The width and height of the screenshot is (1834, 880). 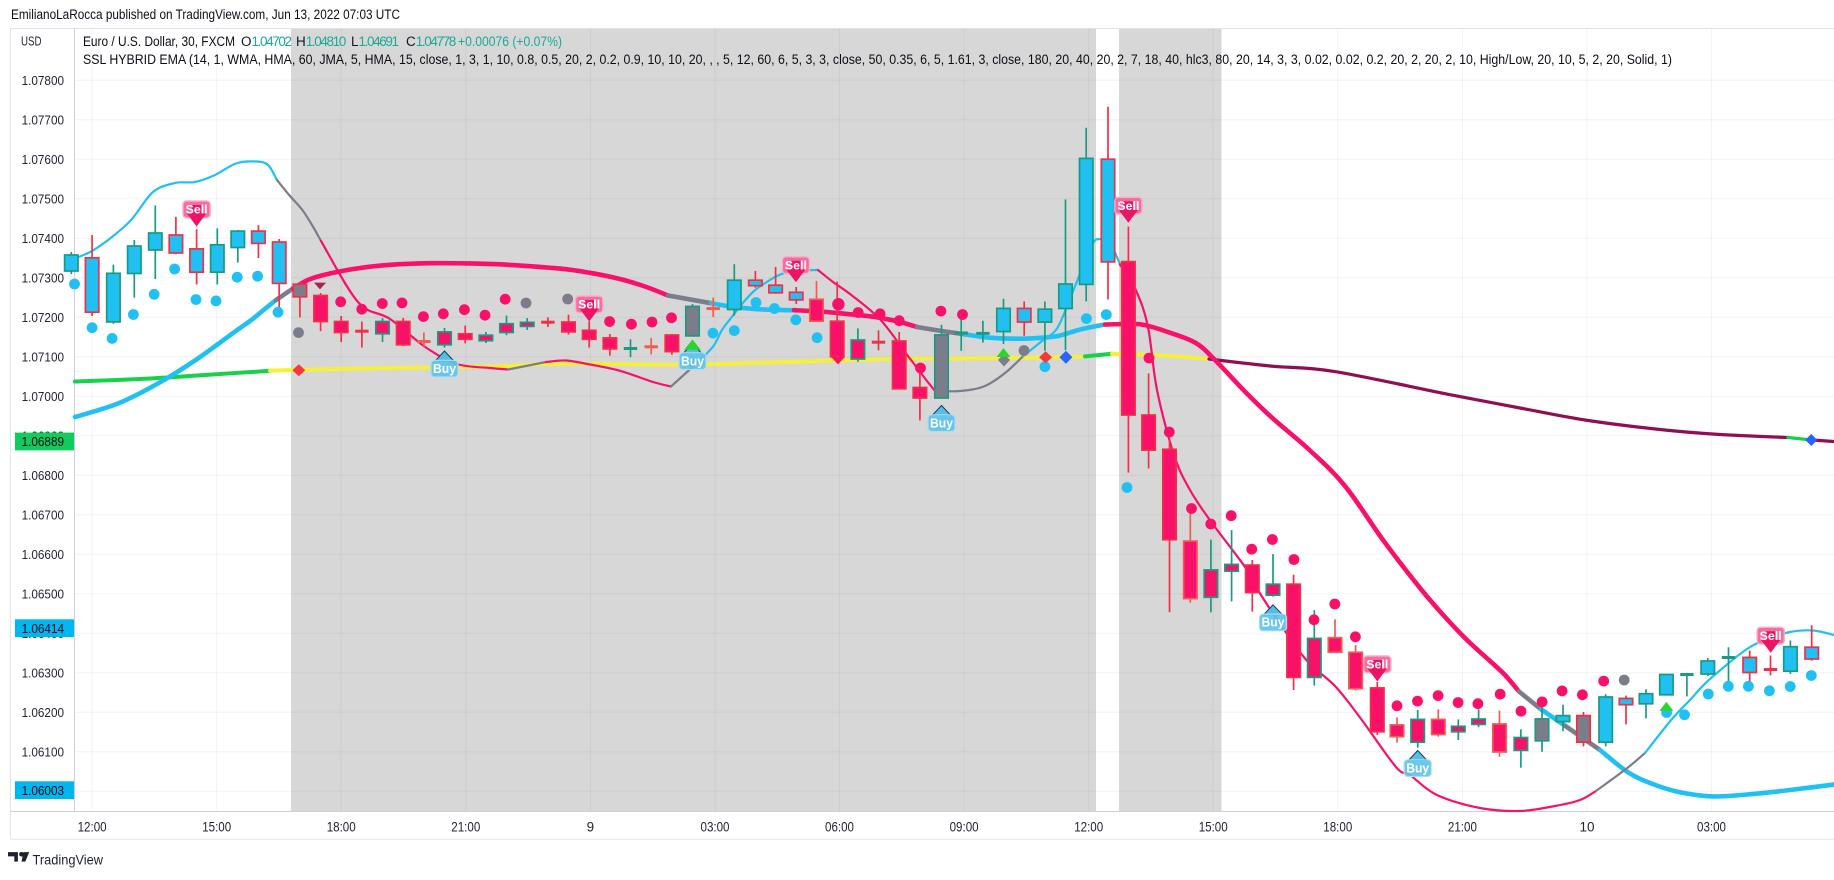 What do you see at coordinates (591, 827) in the screenshot?
I see `svg-text: 9` at bounding box center [591, 827].